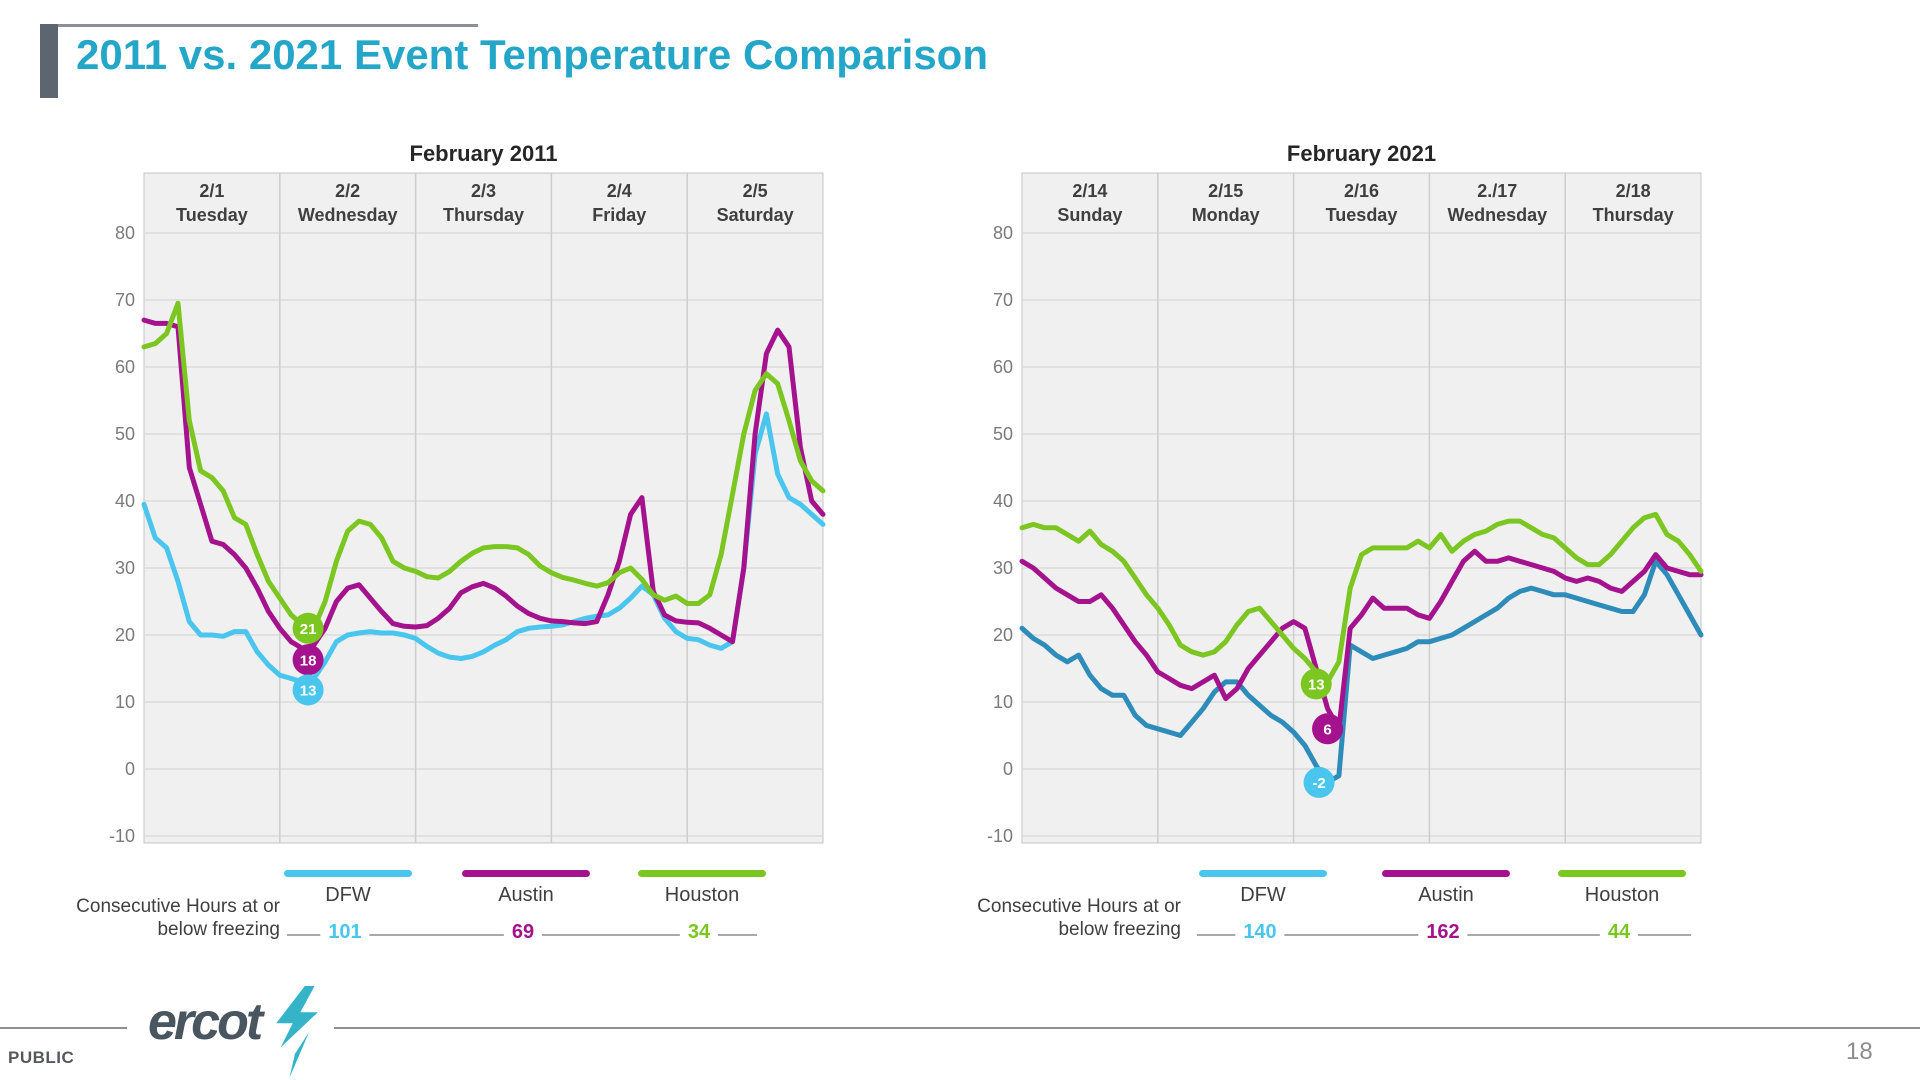 The image size is (1920, 1080). Describe the element at coordinates (483, 191) in the screenshot. I see `day-date-label: 2/3` at that location.